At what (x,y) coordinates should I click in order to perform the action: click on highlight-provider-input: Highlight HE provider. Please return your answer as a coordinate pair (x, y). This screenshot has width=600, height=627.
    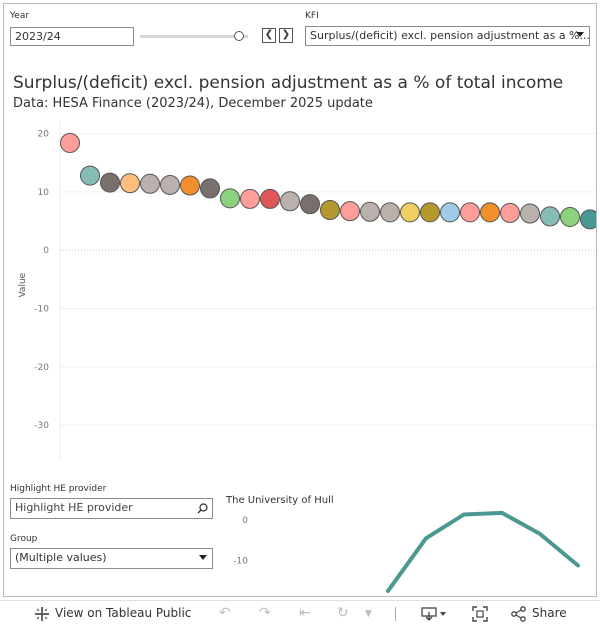
    Looking at the image, I should click on (111, 508).